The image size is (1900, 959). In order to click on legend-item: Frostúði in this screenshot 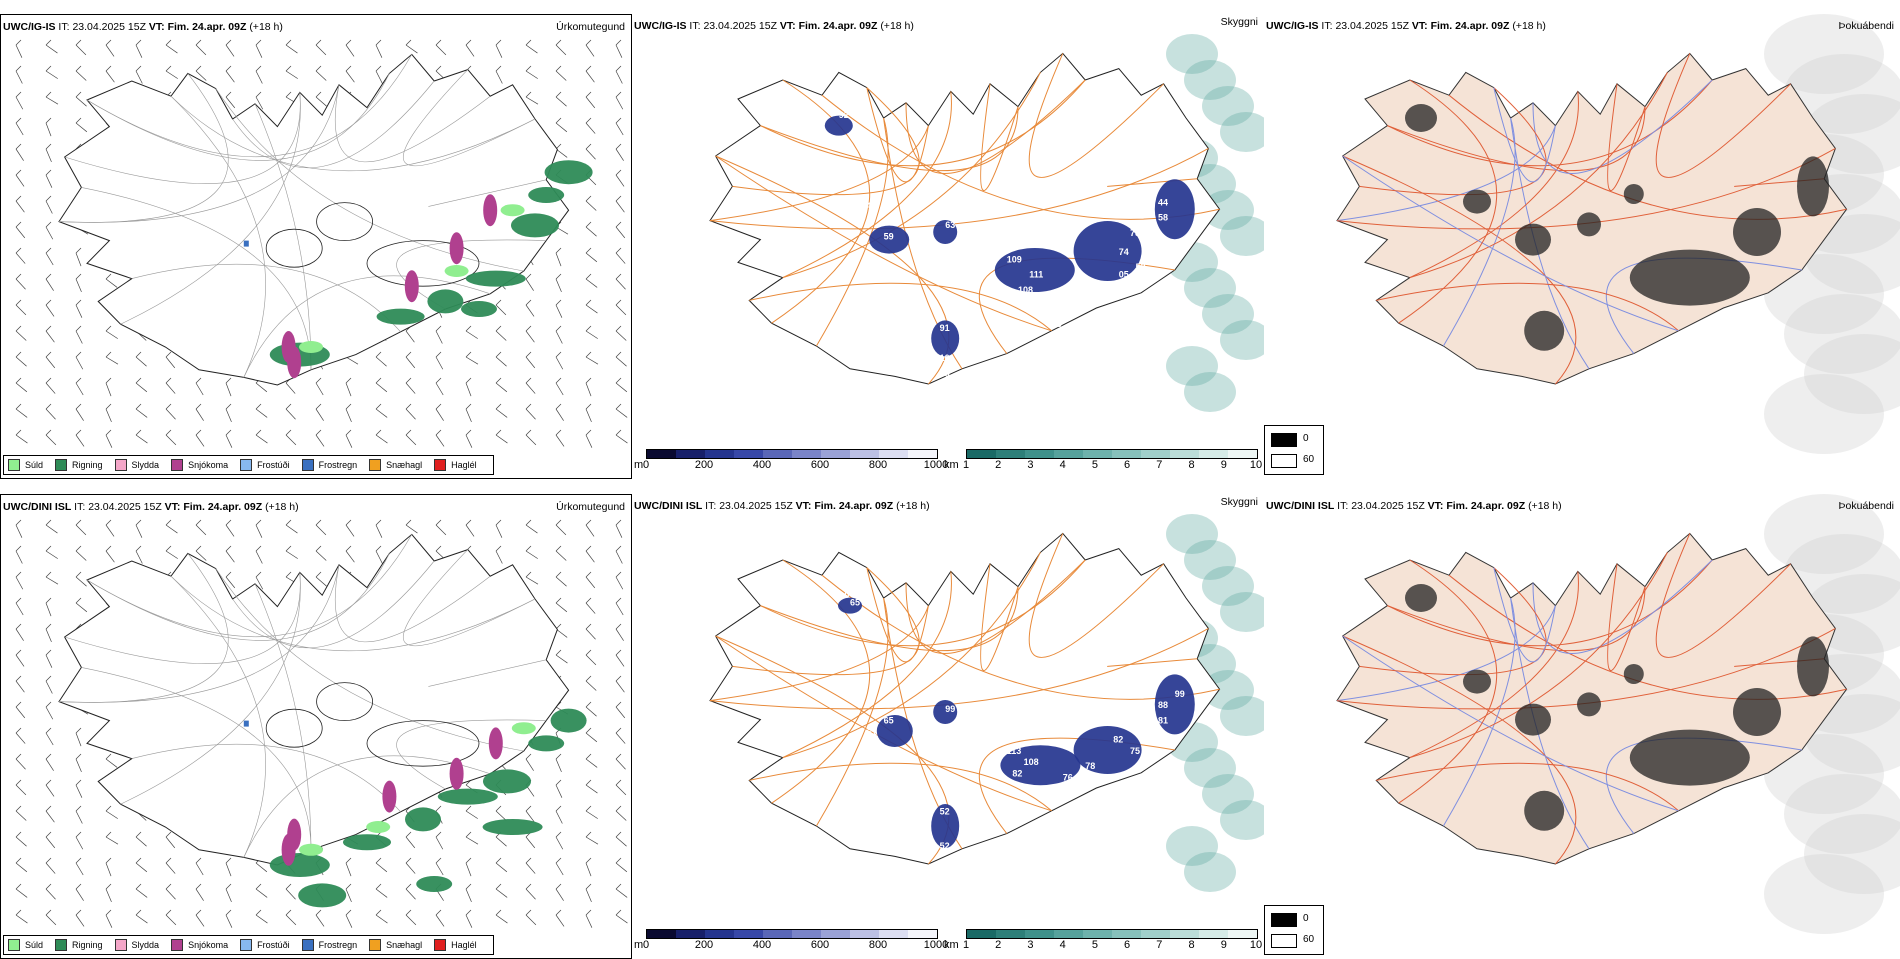, I will do `click(265, 945)`.